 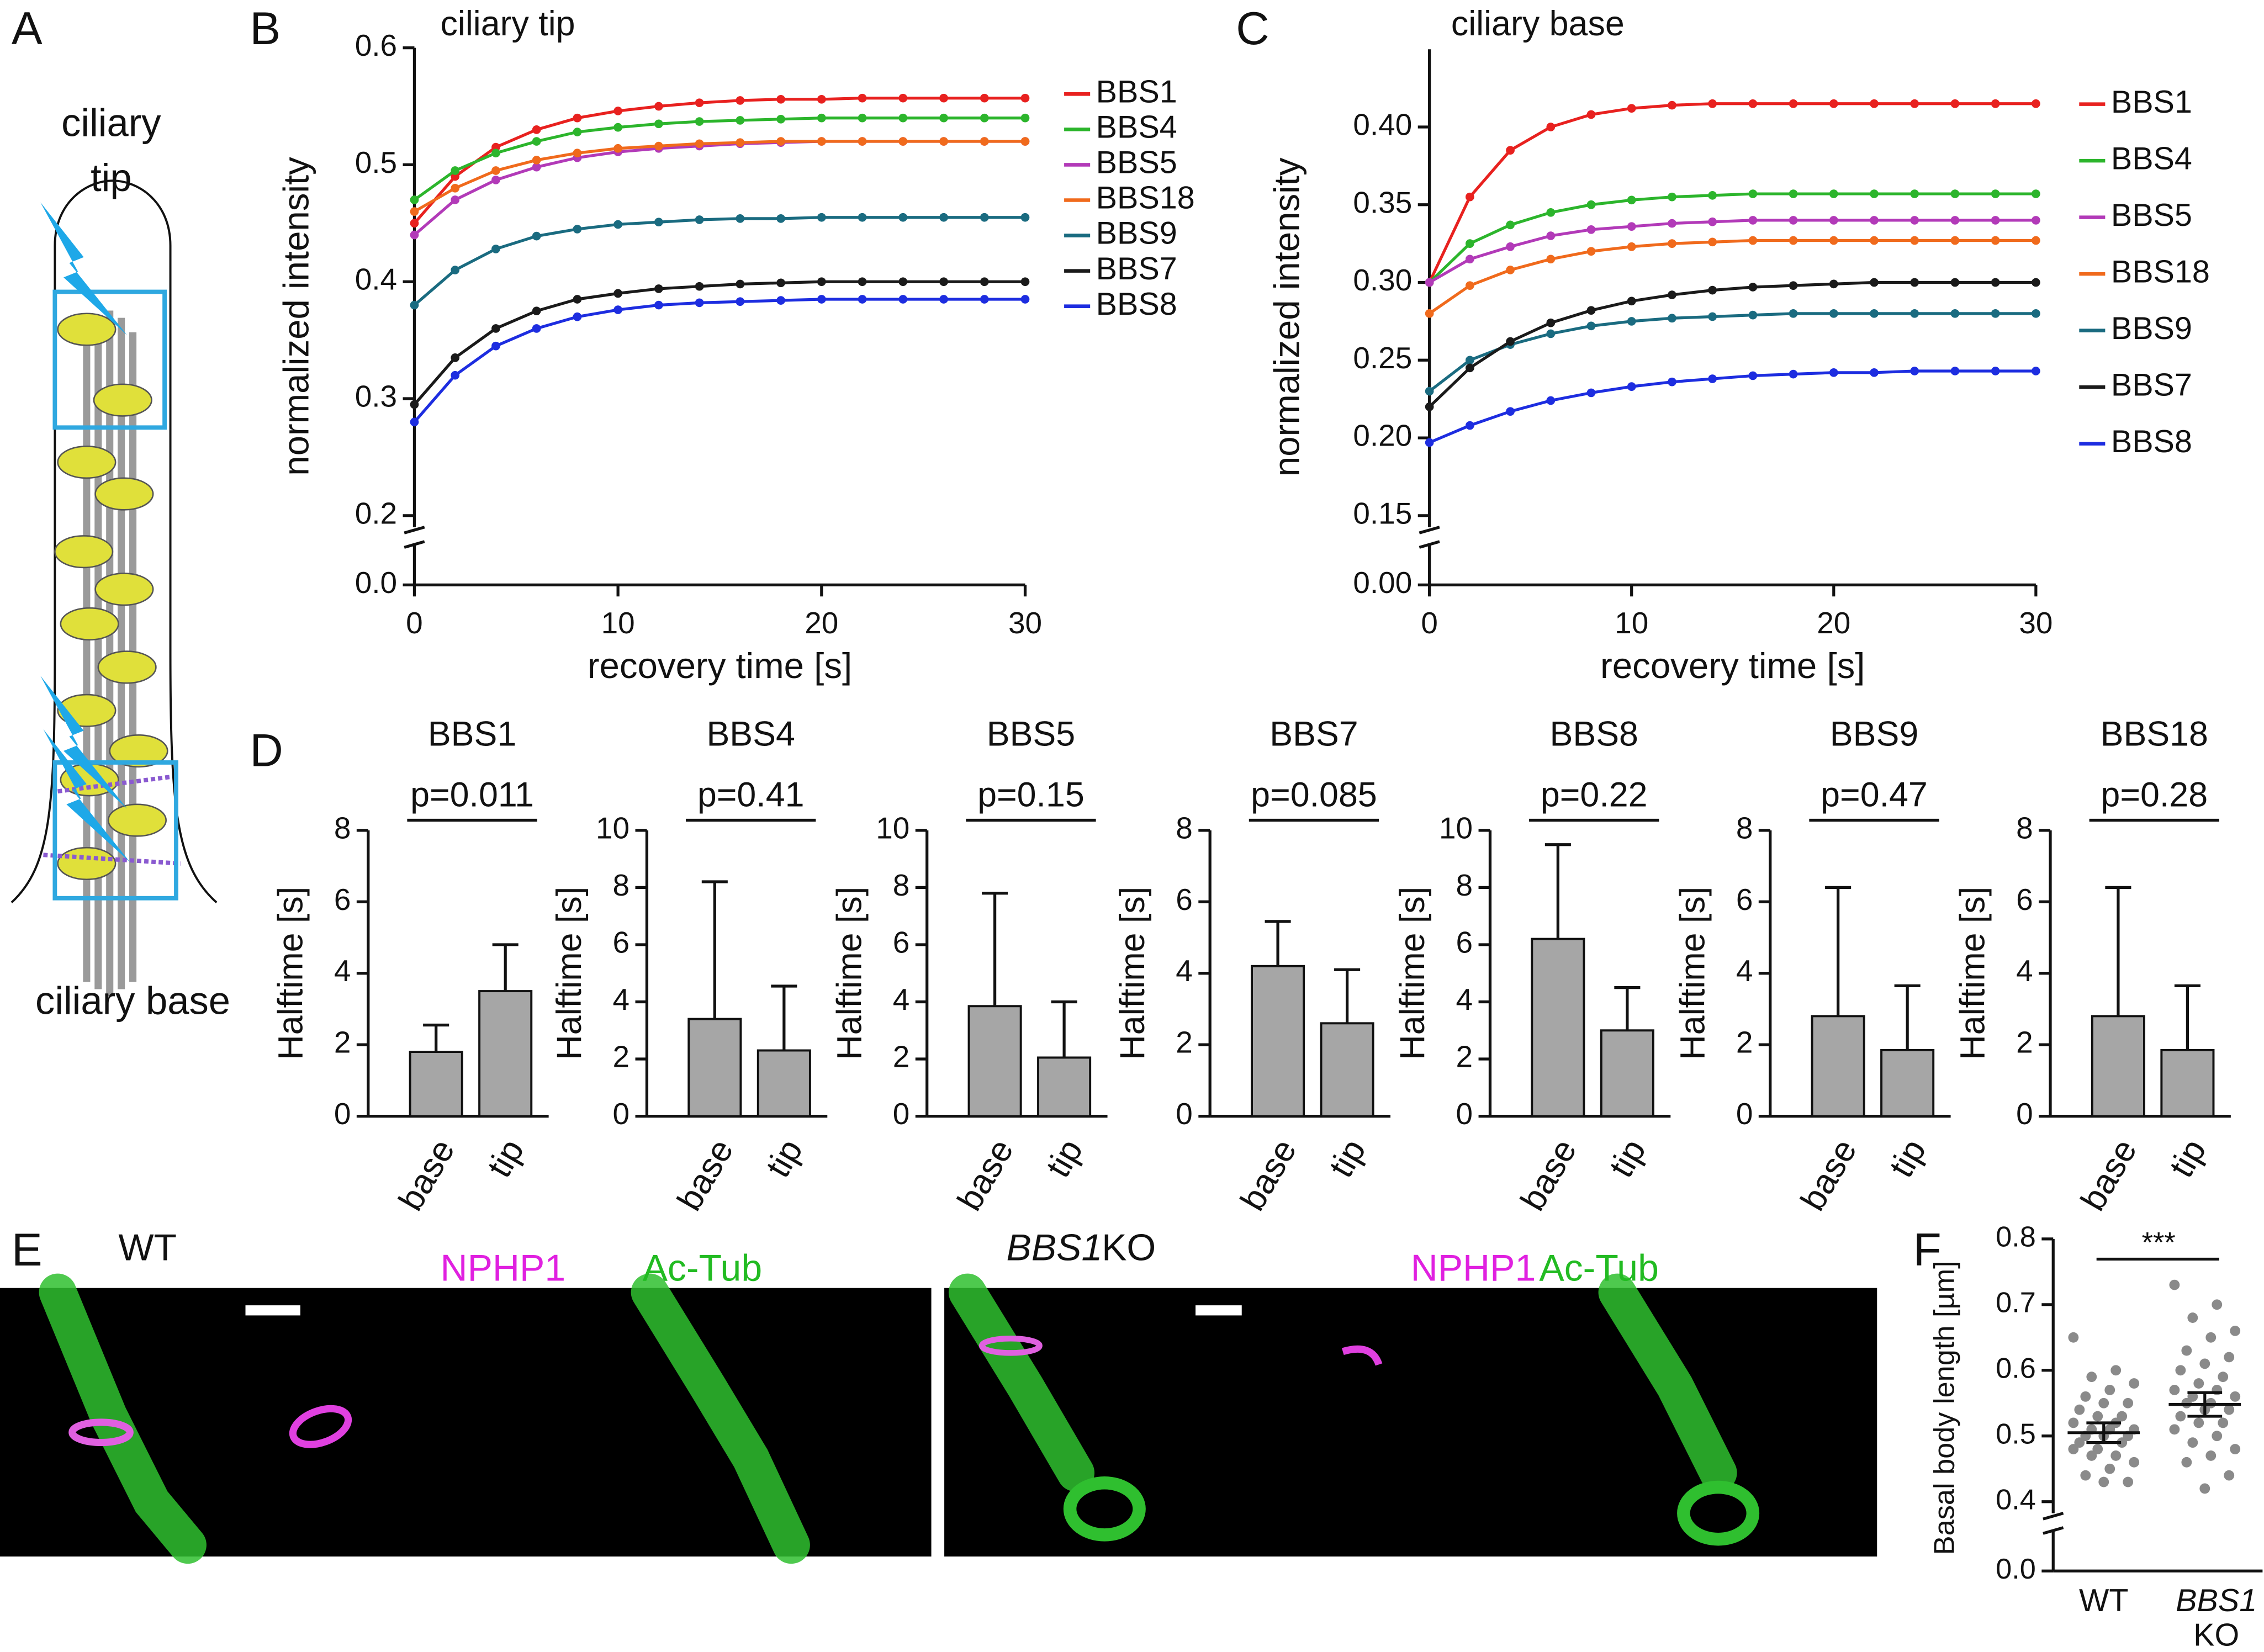 I want to click on image-label: WT, so click(x=148, y=1248).